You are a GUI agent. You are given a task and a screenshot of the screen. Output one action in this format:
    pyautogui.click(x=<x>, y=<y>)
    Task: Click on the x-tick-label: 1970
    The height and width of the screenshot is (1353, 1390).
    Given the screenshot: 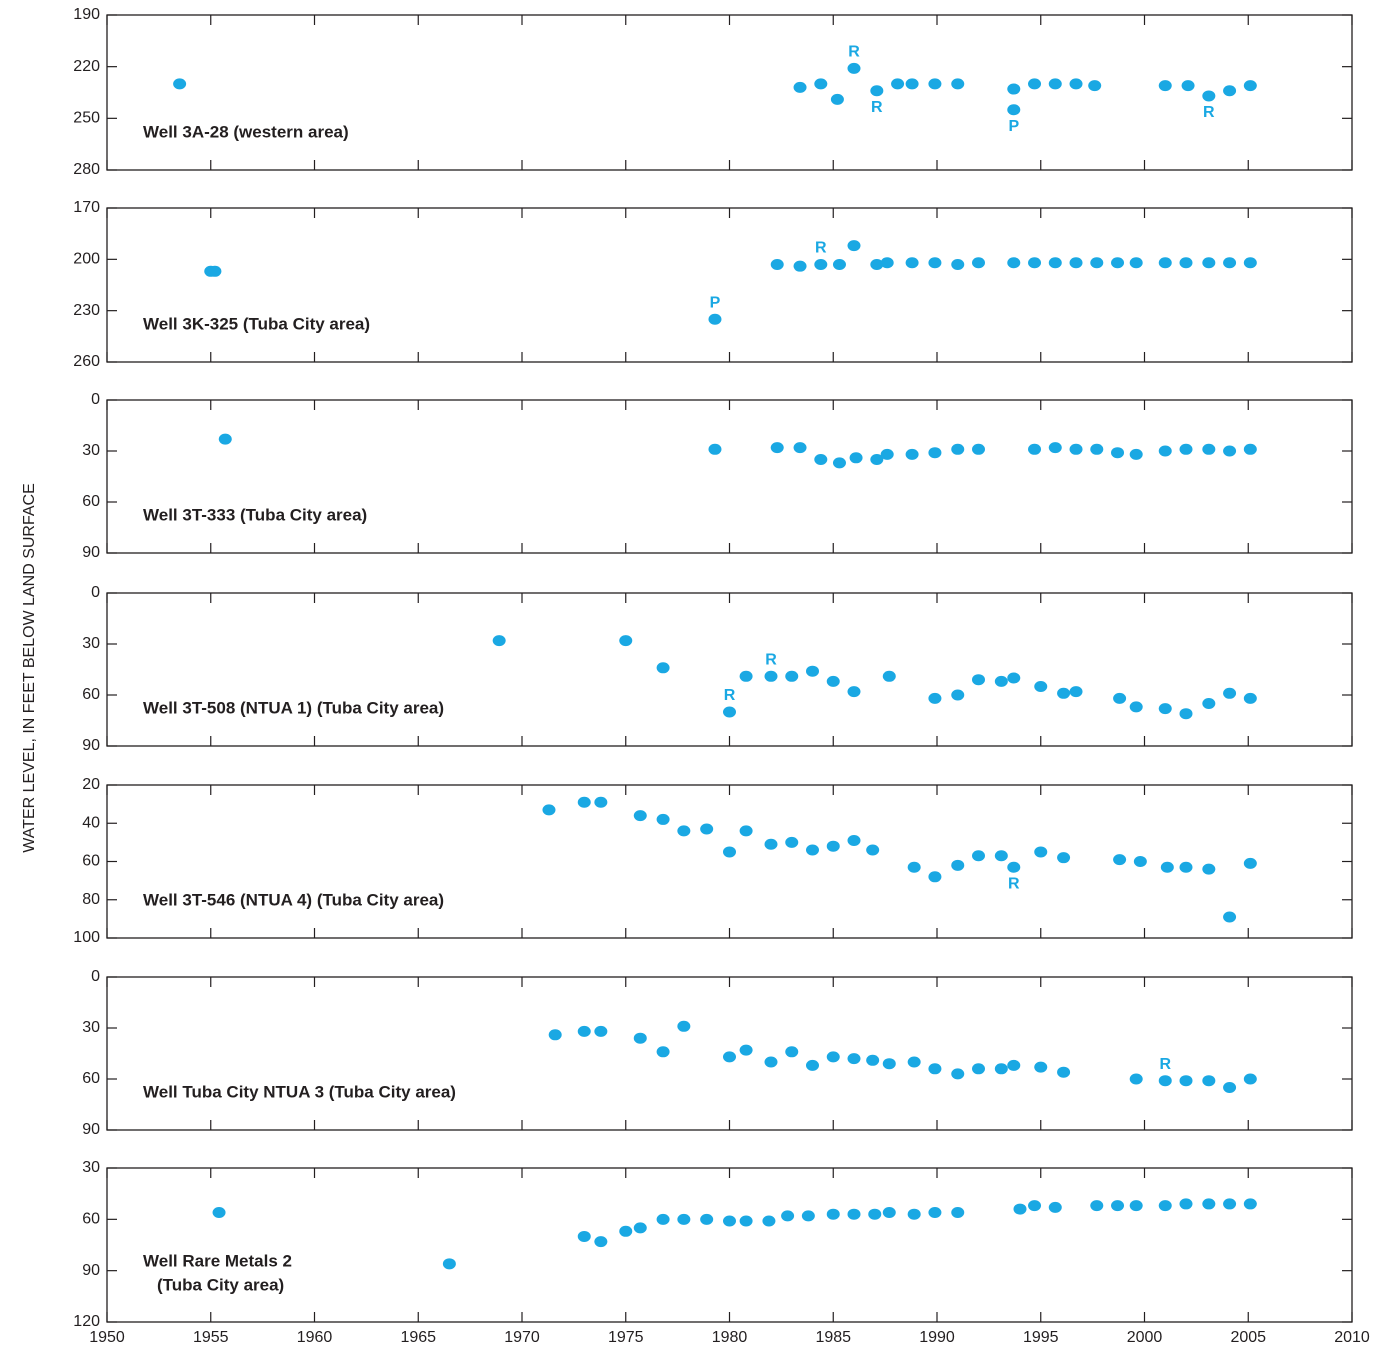 What is the action you would take?
    pyautogui.click(x=522, y=1337)
    